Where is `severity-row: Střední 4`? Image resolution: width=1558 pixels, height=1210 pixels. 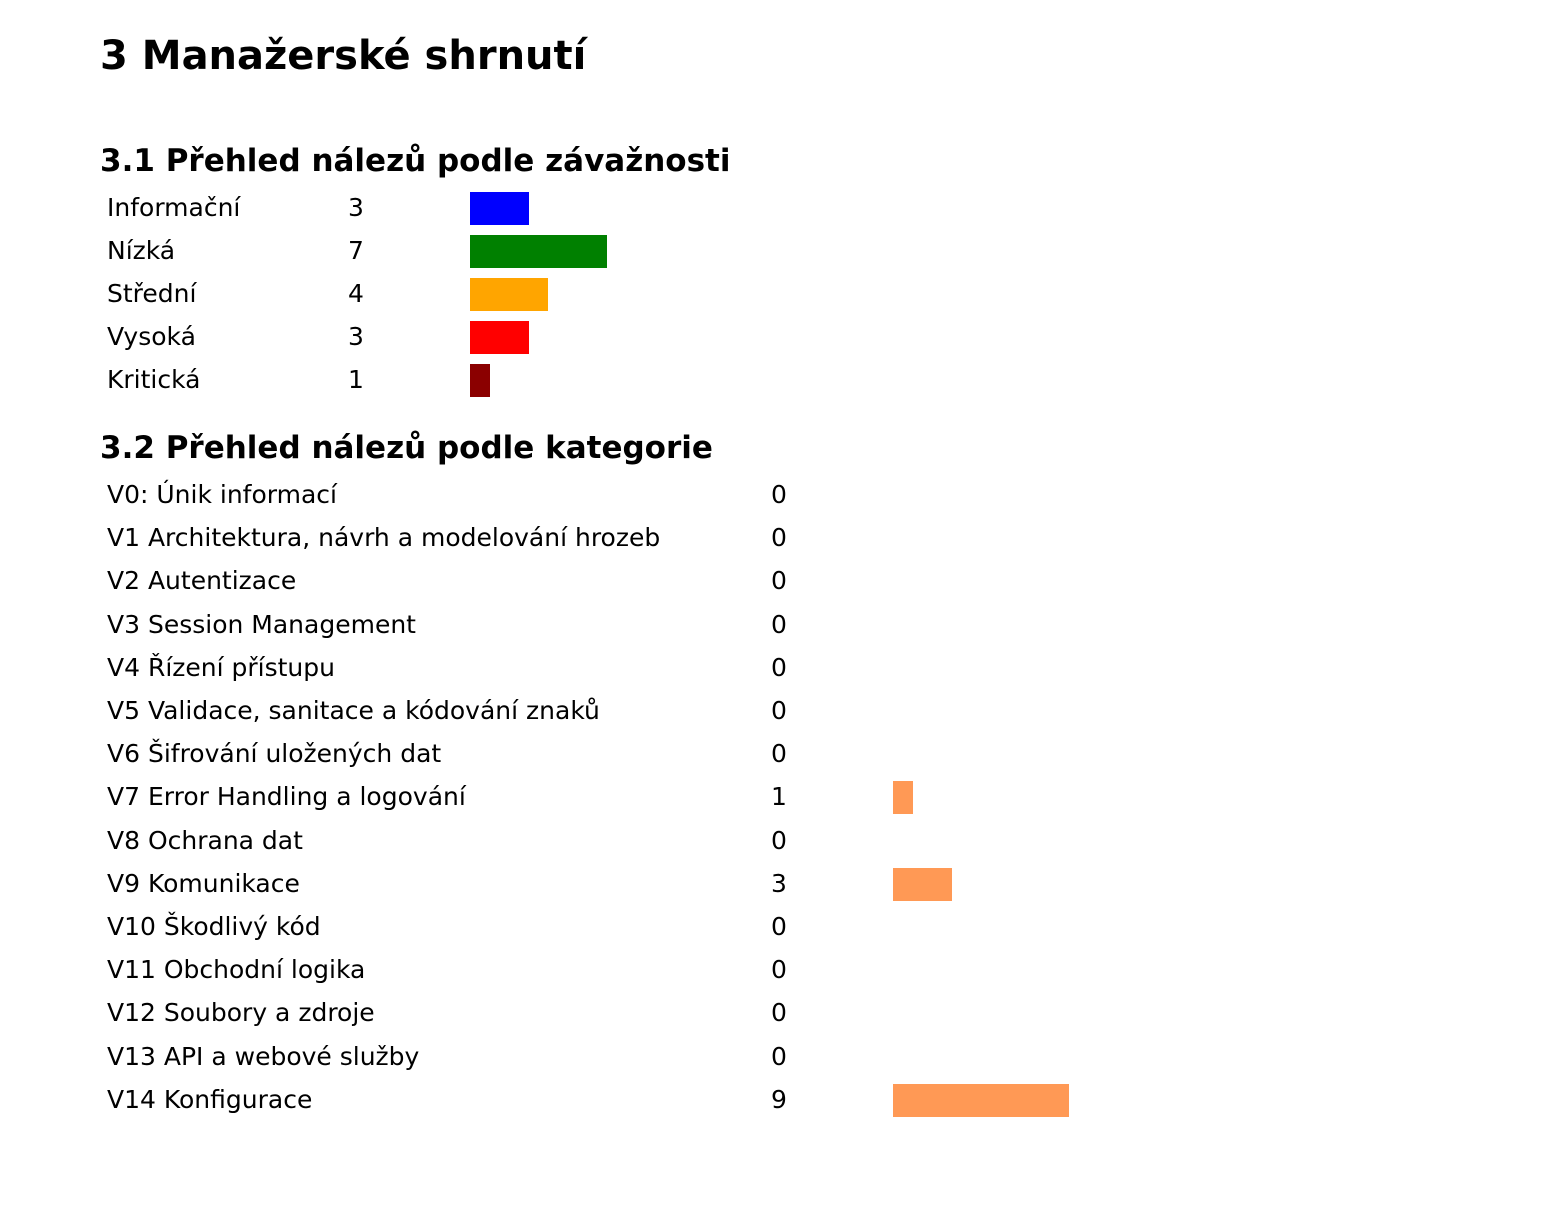
severity-row: Střední 4 is located at coordinates (779, 293).